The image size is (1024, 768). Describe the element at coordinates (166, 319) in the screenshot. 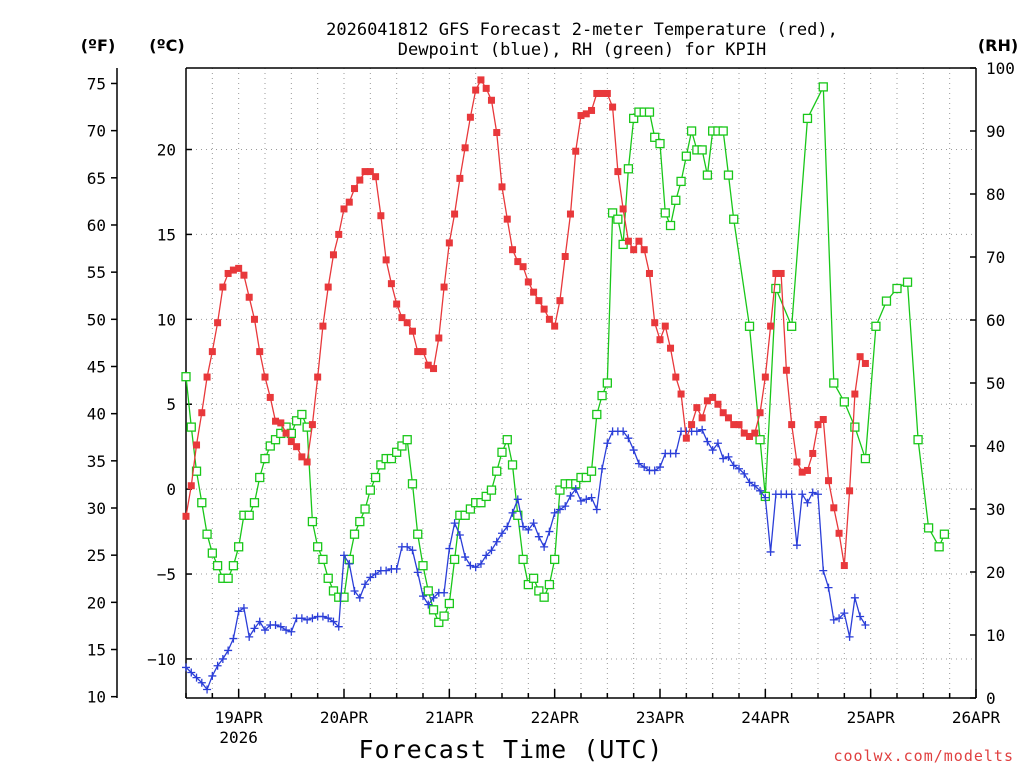

I see `celsius-tick-label: 10` at that location.